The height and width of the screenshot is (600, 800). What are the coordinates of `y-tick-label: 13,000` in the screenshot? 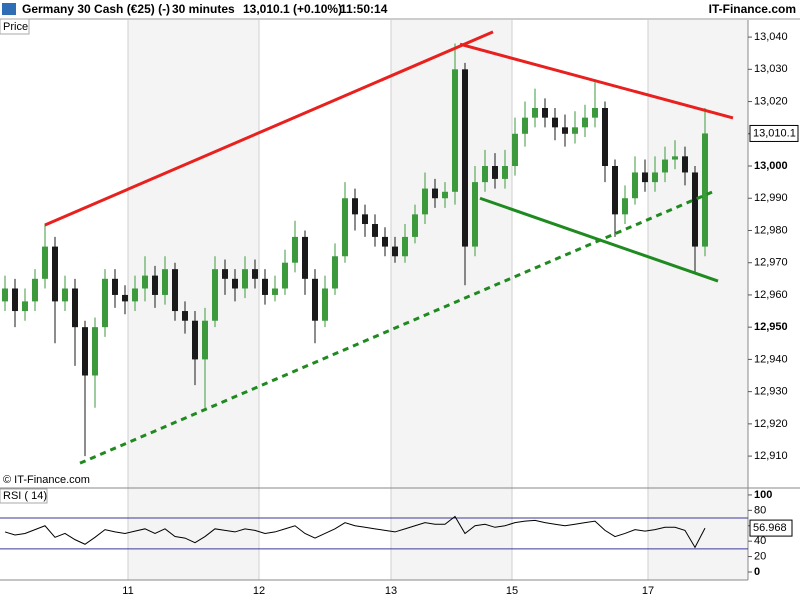 It's located at (771, 166).